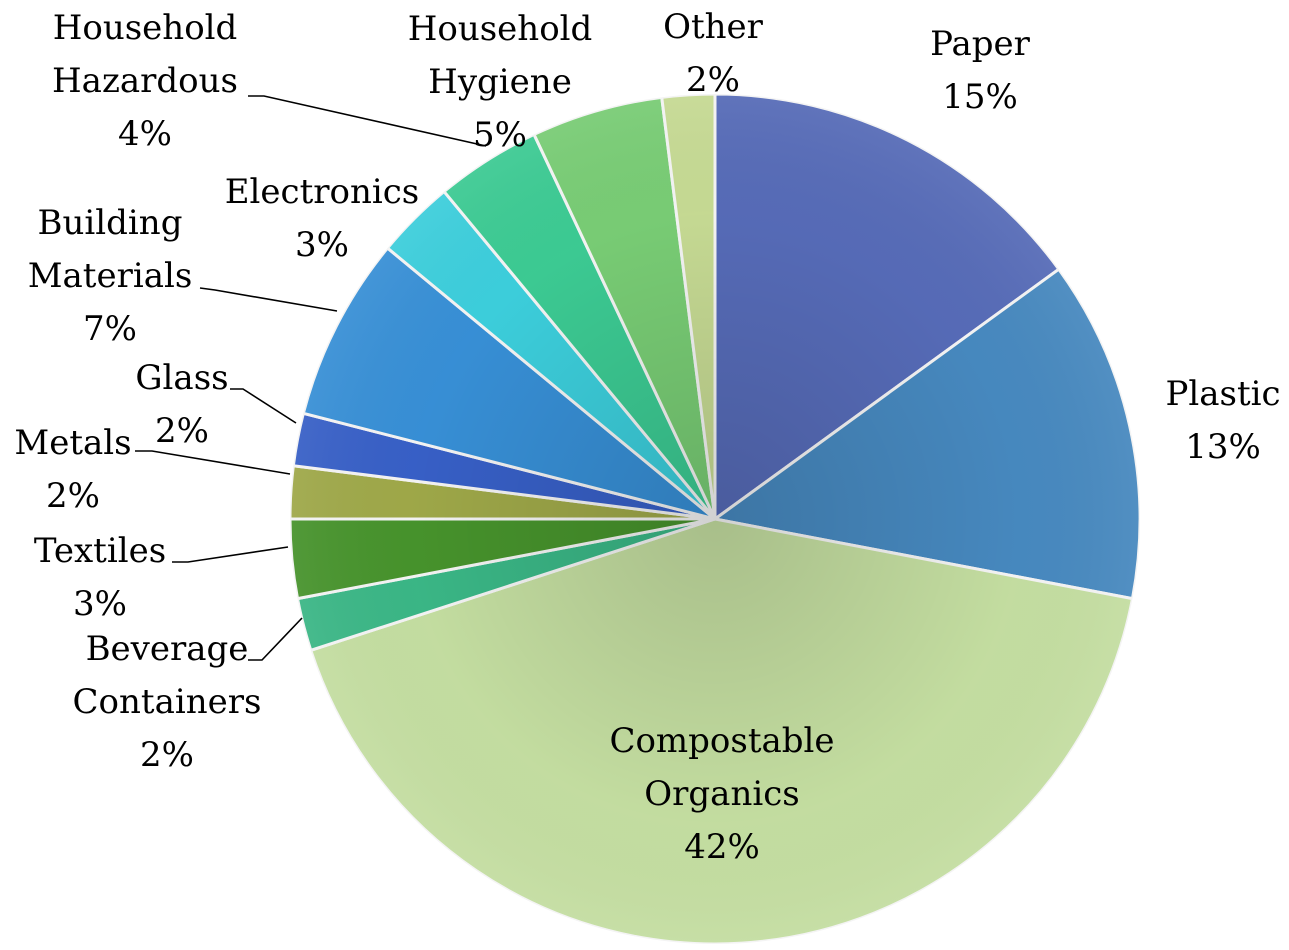 The height and width of the screenshot is (950, 1289). I want to click on slice-percent: 7%, so click(110, 329).